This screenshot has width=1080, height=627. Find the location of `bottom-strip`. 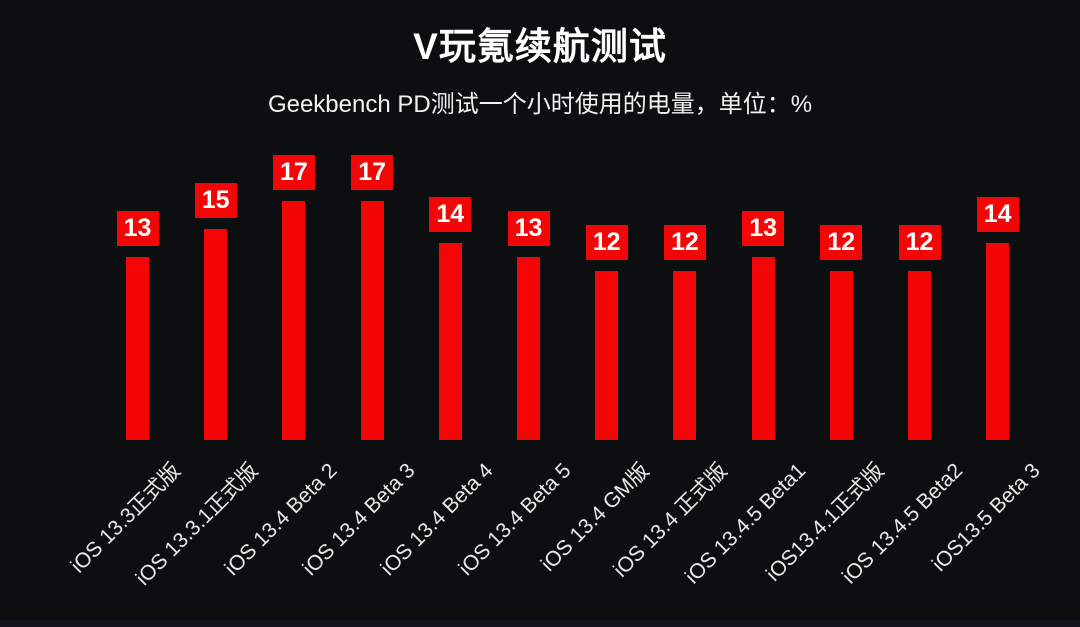

bottom-strip is located at coordinates (540, 623).